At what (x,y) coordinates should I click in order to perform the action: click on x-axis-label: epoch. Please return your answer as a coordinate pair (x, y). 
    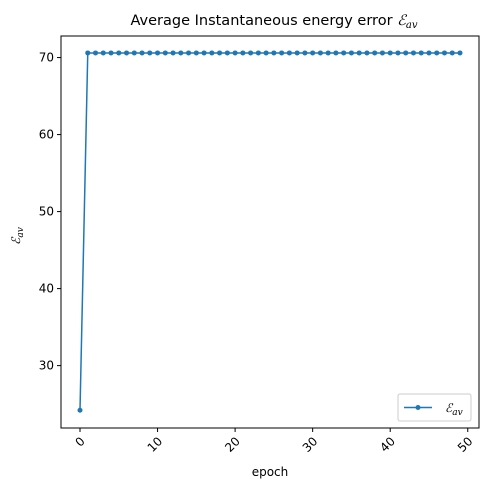
    Looking at the image, I should click on (270, 472).